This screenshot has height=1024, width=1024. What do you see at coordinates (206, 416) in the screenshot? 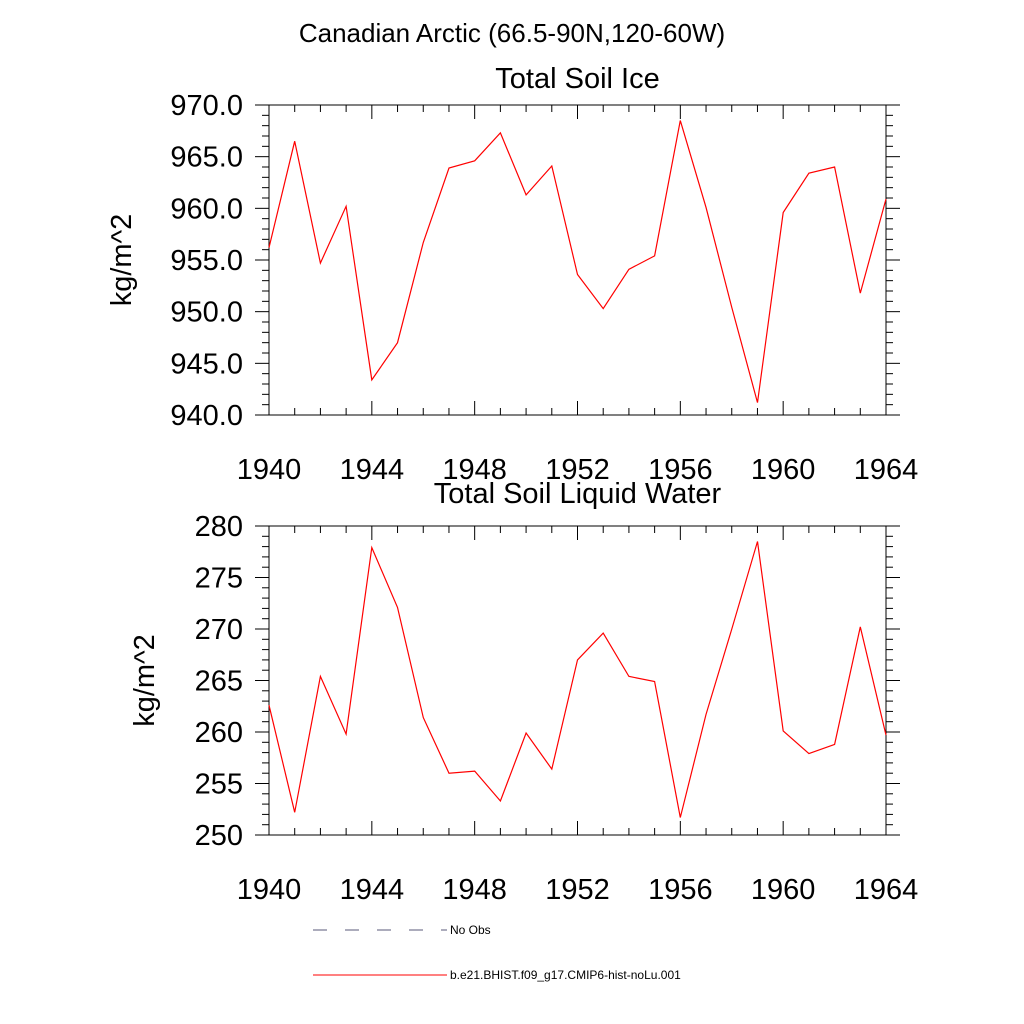
I see `y-tick-label: 940.0` at bounding box center [206, 416].